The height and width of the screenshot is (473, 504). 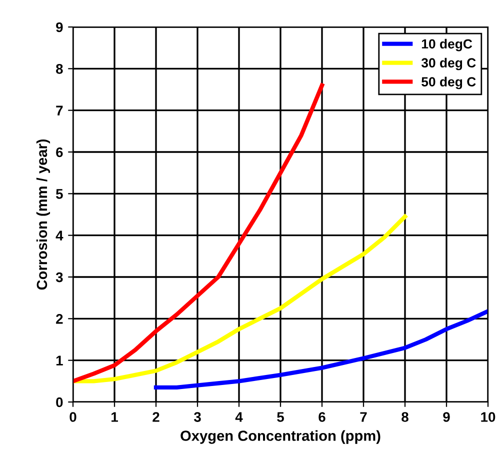 I want to click on x-tick-label: 4, so click(x=239, y=417).